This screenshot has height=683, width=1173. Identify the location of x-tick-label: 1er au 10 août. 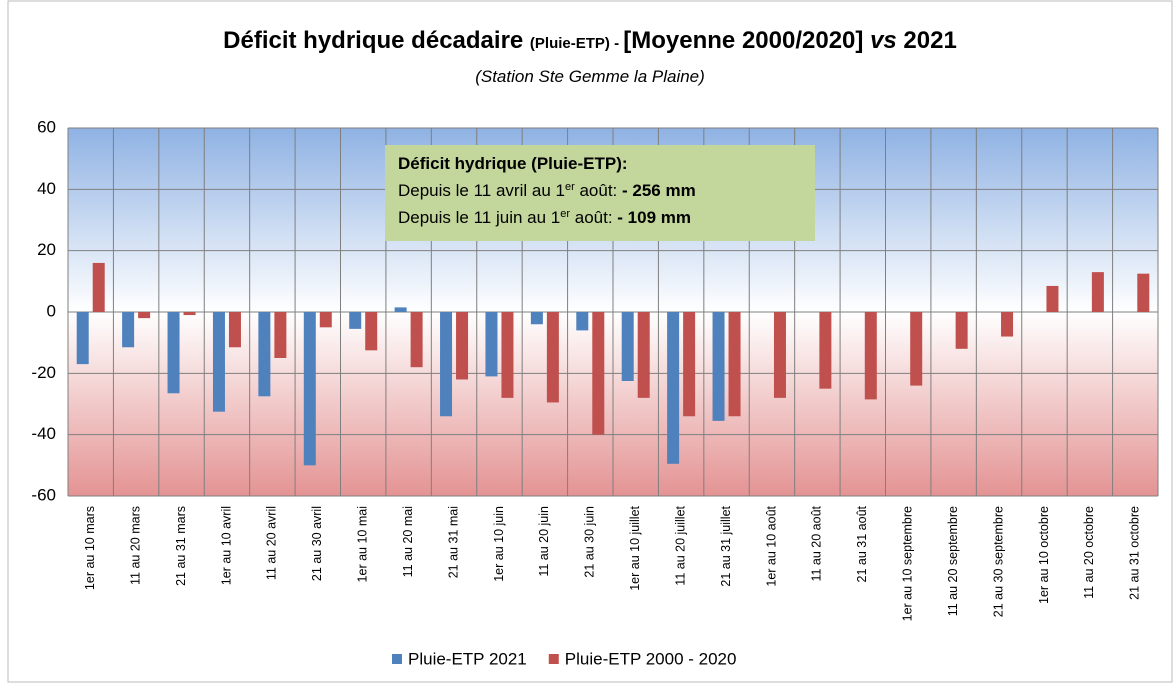
(771, 545).